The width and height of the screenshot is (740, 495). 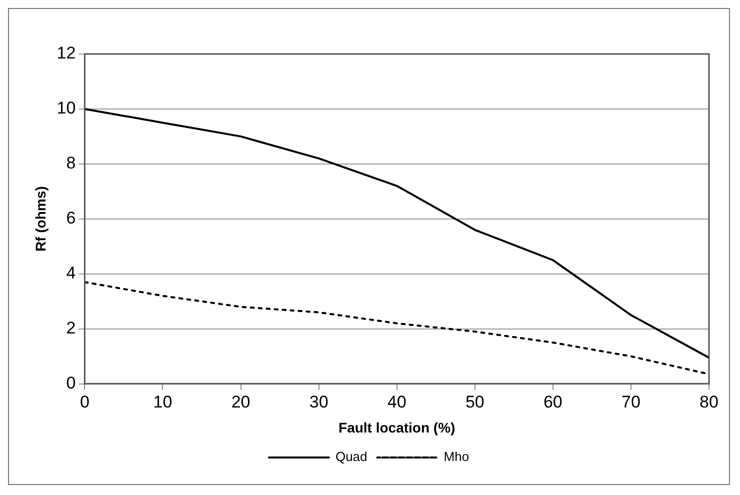 What do you see at coordinates (457, 456) in the screenshot?
I see `legend-label: Mho` at bounding box center [457, 456].